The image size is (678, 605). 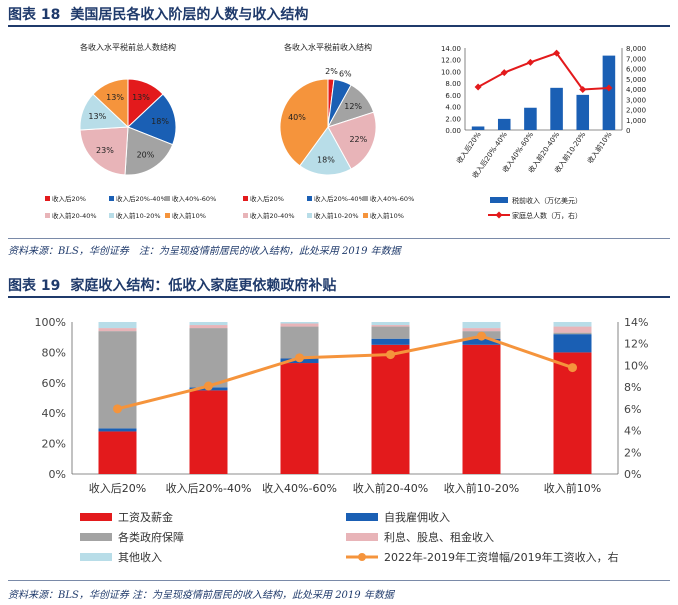 What do you see at coordinates (141, 97) in the screenshot?
I see `pie1-label-1: 13%` at bounding box center [141, 97].